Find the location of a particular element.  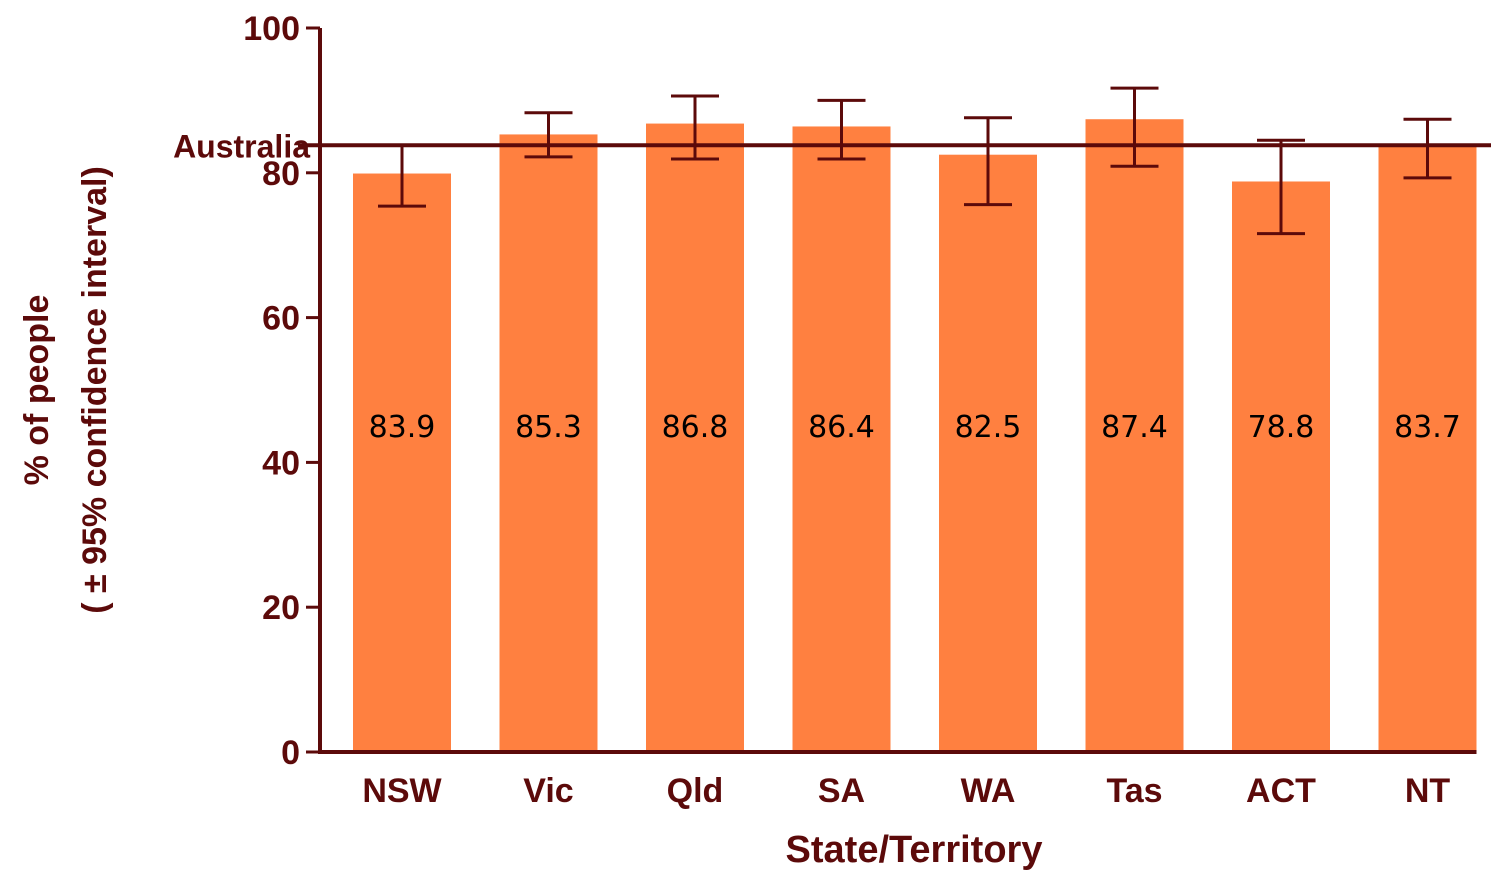

bar-act is located at coordinates (1281, 466).